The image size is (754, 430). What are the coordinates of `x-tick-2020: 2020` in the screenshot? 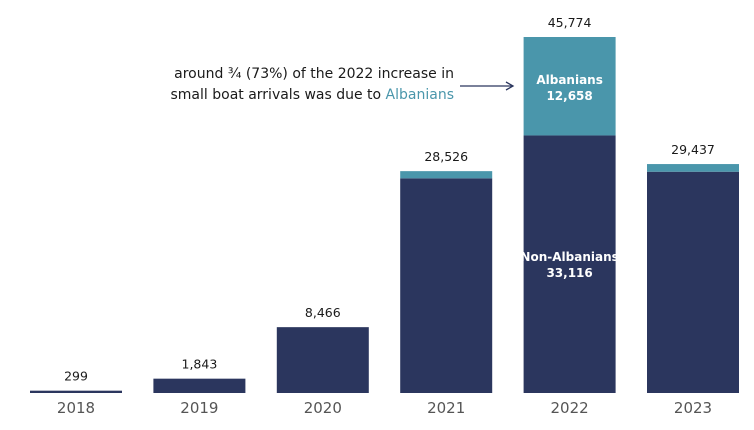 It's located at (323, 408).